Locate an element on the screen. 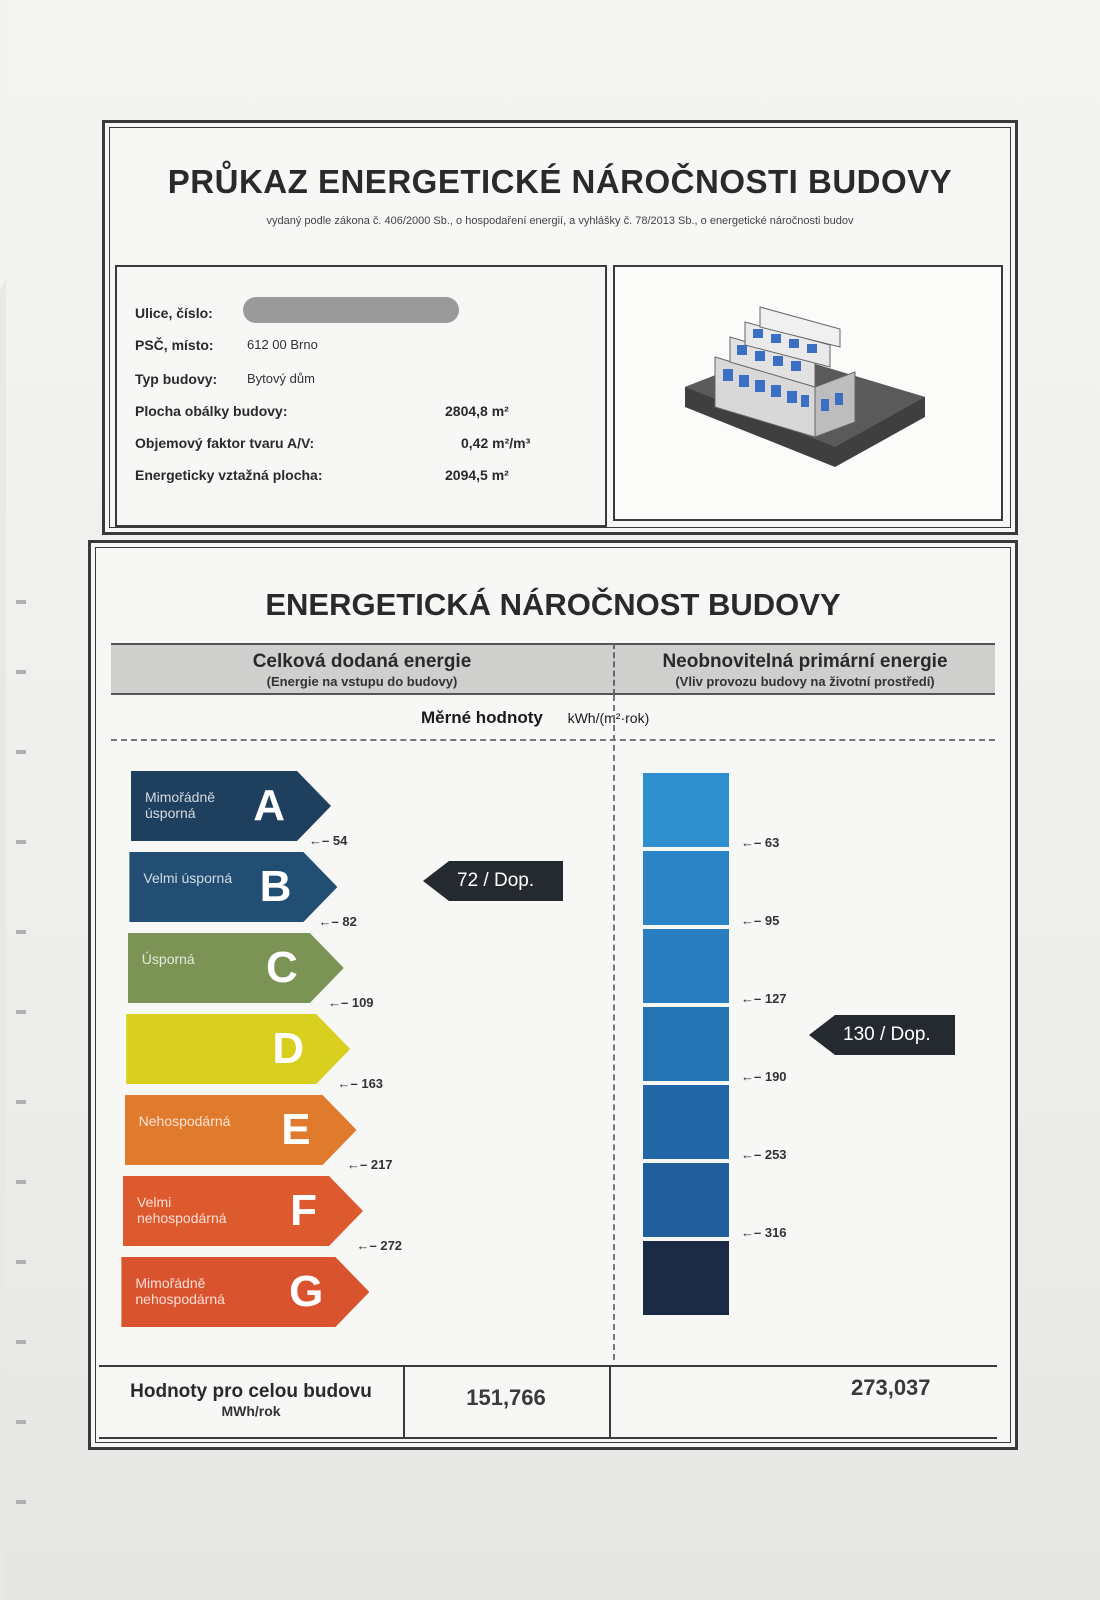 The height and width of the screenshot is (1600, 1100). totals-label-cell: Hodnoty pro celou budovu MWh/rok is located at coordinates (252, 1402).